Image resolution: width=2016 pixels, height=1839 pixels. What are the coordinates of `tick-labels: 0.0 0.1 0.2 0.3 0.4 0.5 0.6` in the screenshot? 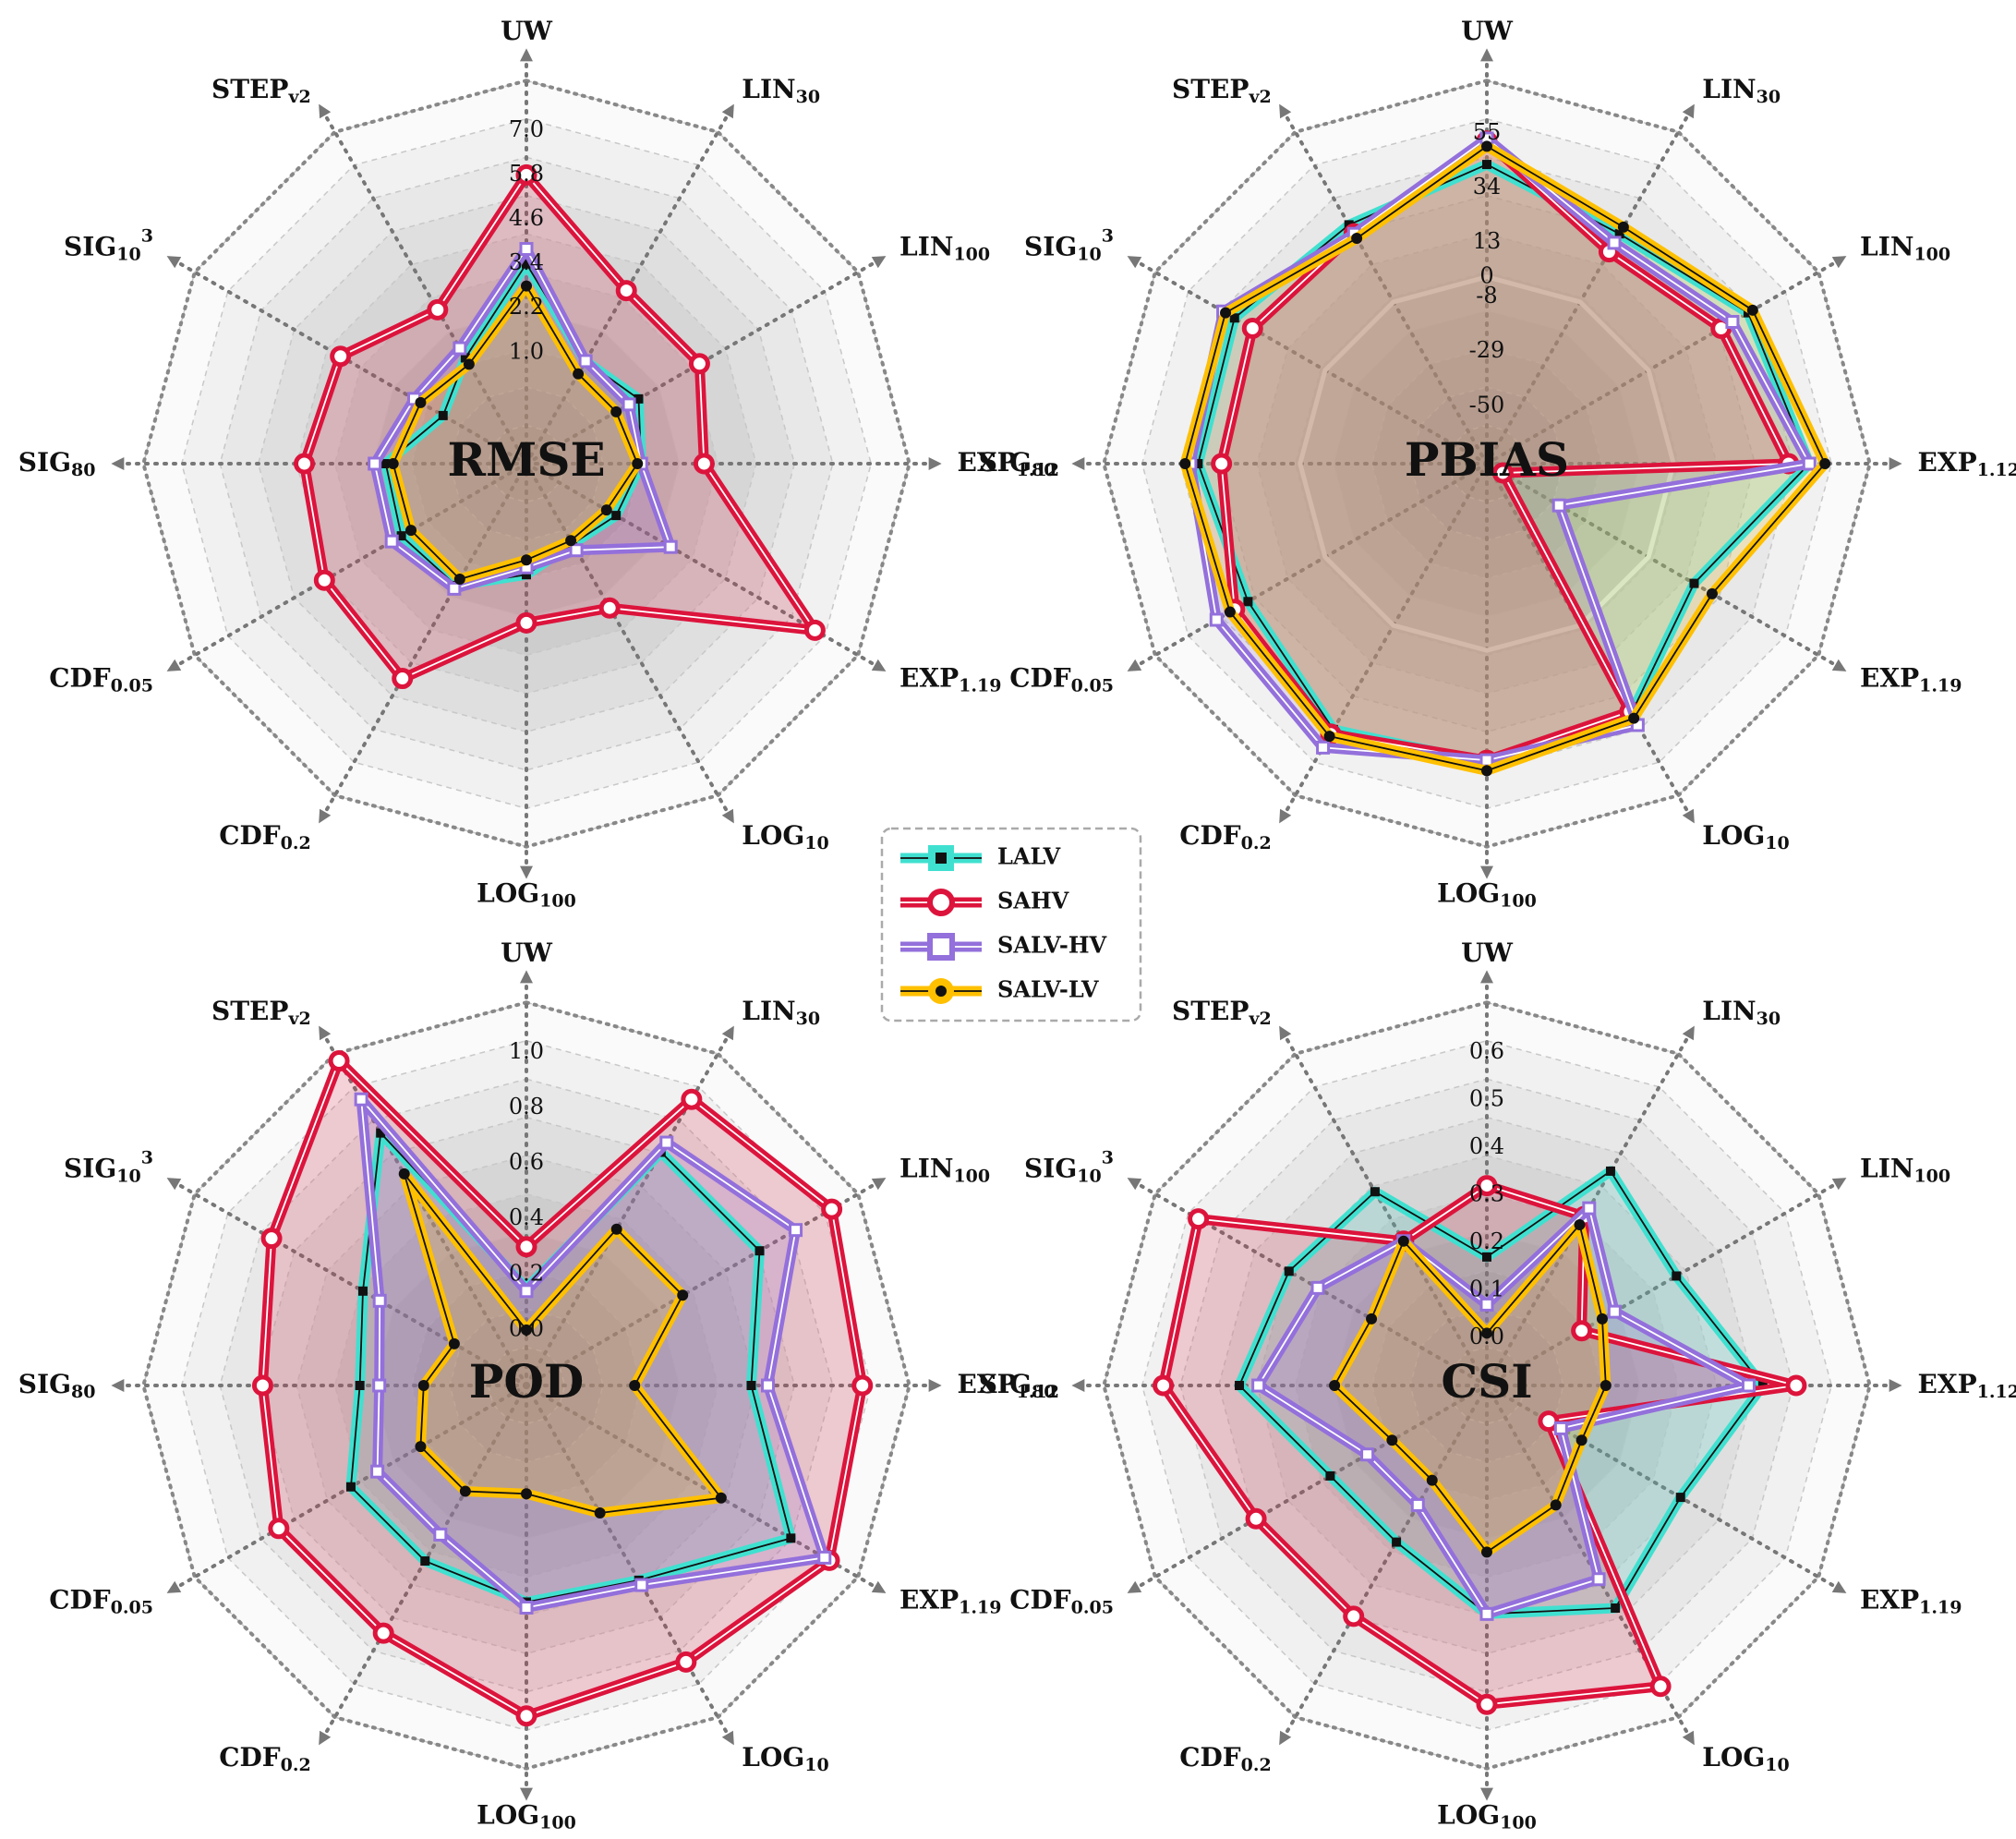 It's located at (1486, 1193).